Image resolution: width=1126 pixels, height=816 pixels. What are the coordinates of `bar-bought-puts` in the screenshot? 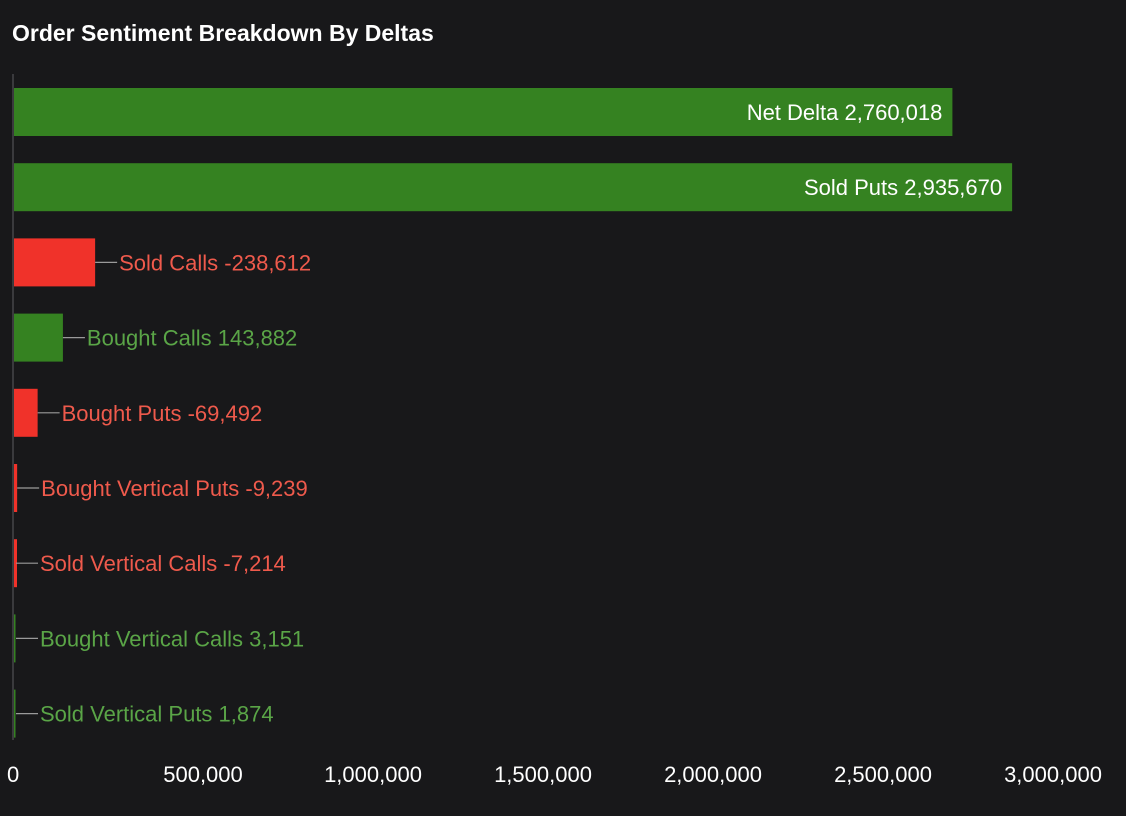 It's located at (26, 412).